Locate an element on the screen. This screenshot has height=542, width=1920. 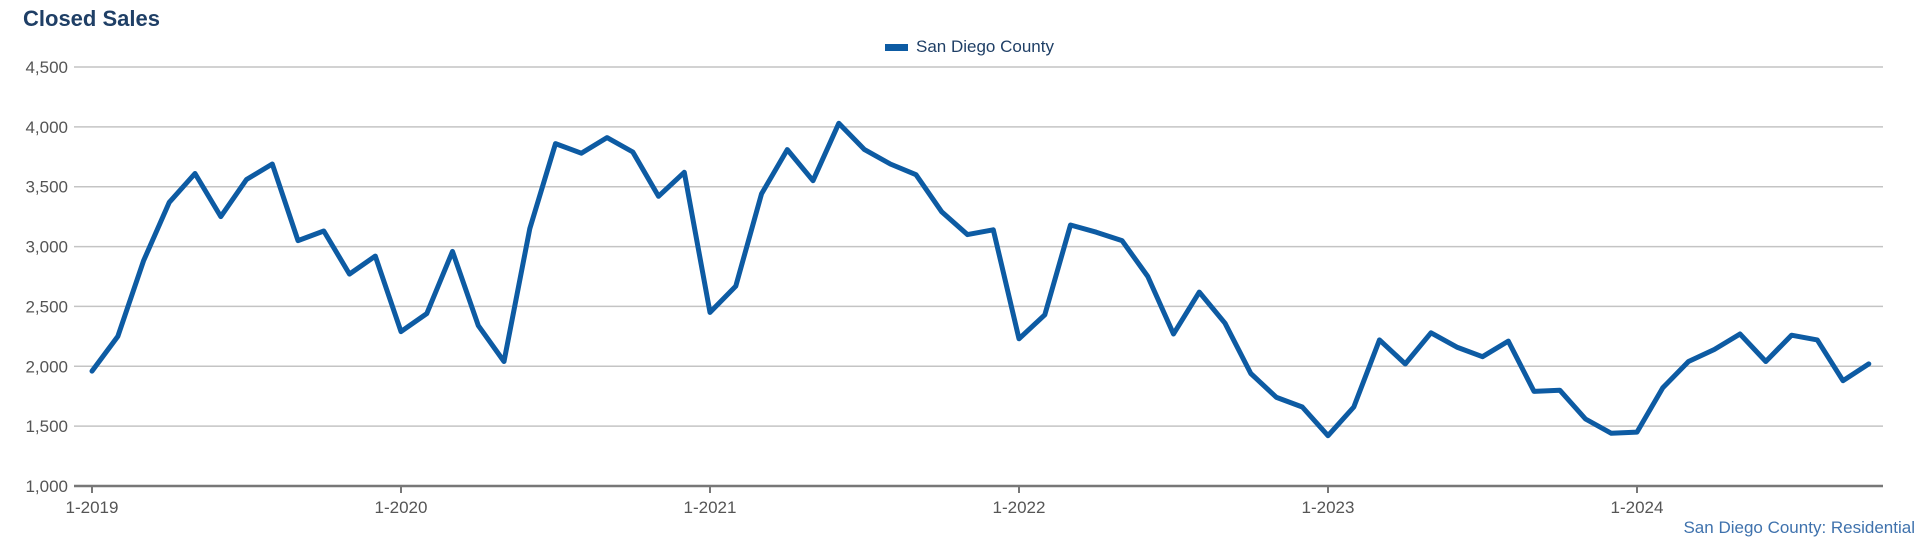
x-tick-label: 1-2020 is located at coordinates (401, 507).